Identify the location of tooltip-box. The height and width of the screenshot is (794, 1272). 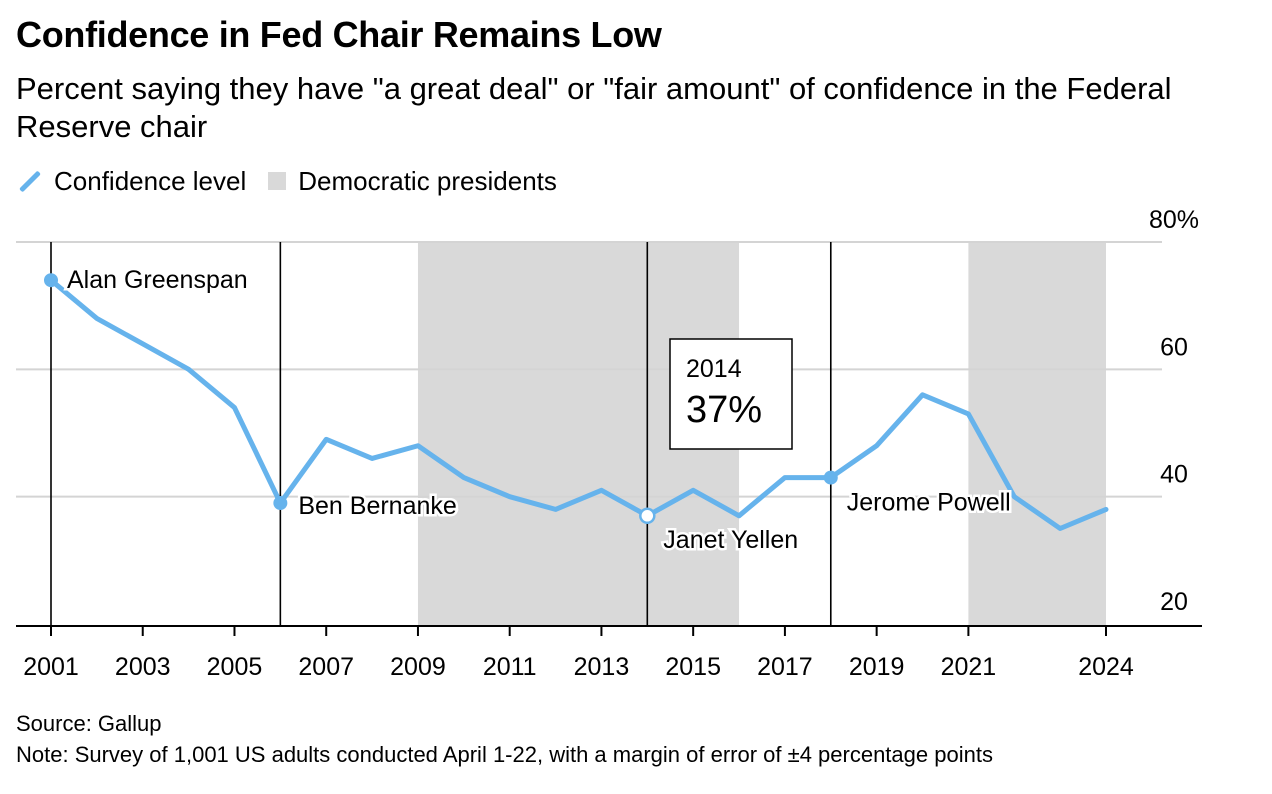
(731, 394).